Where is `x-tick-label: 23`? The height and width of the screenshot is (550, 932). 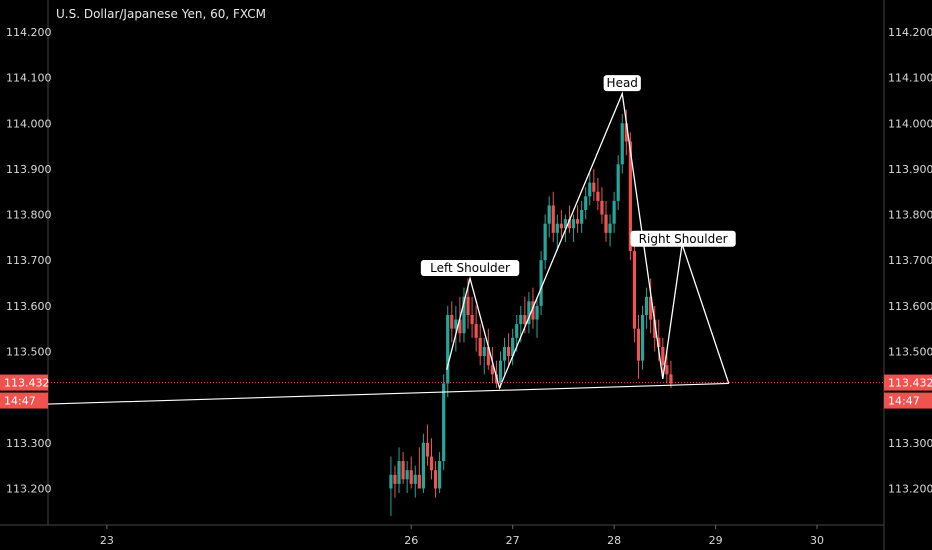 x-tick-label: 23 is located at coordinates (107, 540).